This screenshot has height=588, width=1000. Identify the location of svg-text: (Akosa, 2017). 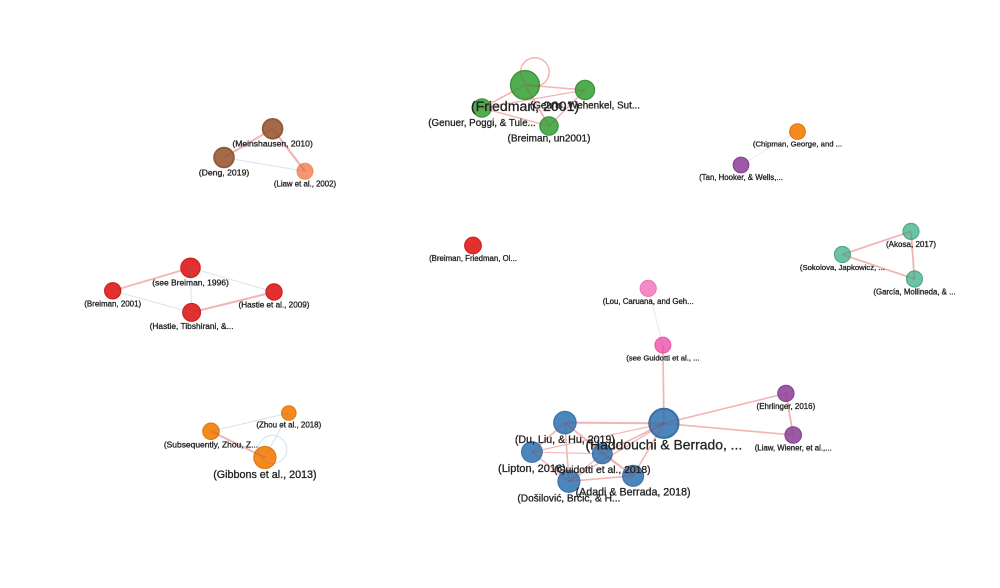
(911, 244).